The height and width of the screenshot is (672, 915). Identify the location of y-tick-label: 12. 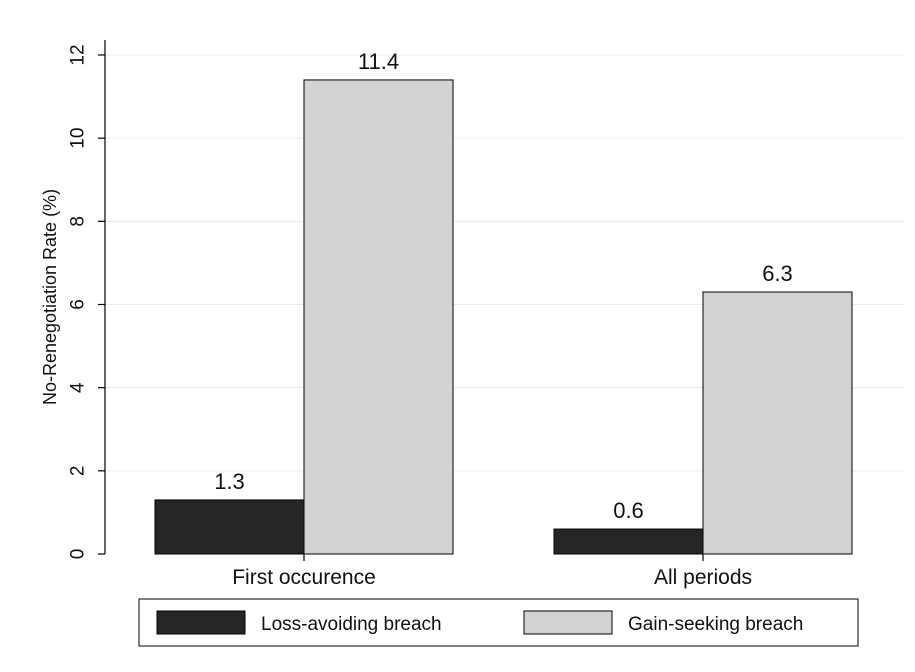
(78, 54).